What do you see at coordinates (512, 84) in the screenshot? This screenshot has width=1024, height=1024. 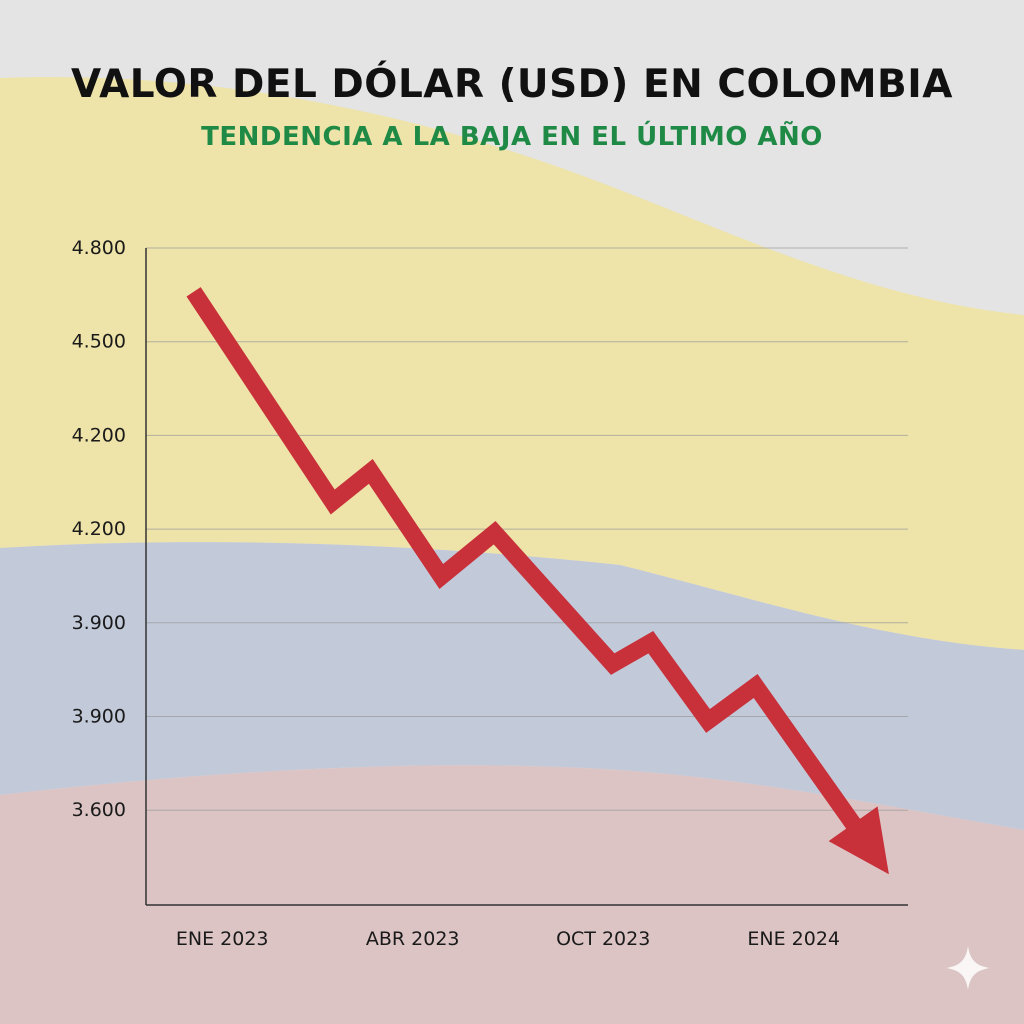 I see `chart-title: VALOR DEL DÓLAR (USD) EN COLOMBIA` at bounding box center [512, 84].